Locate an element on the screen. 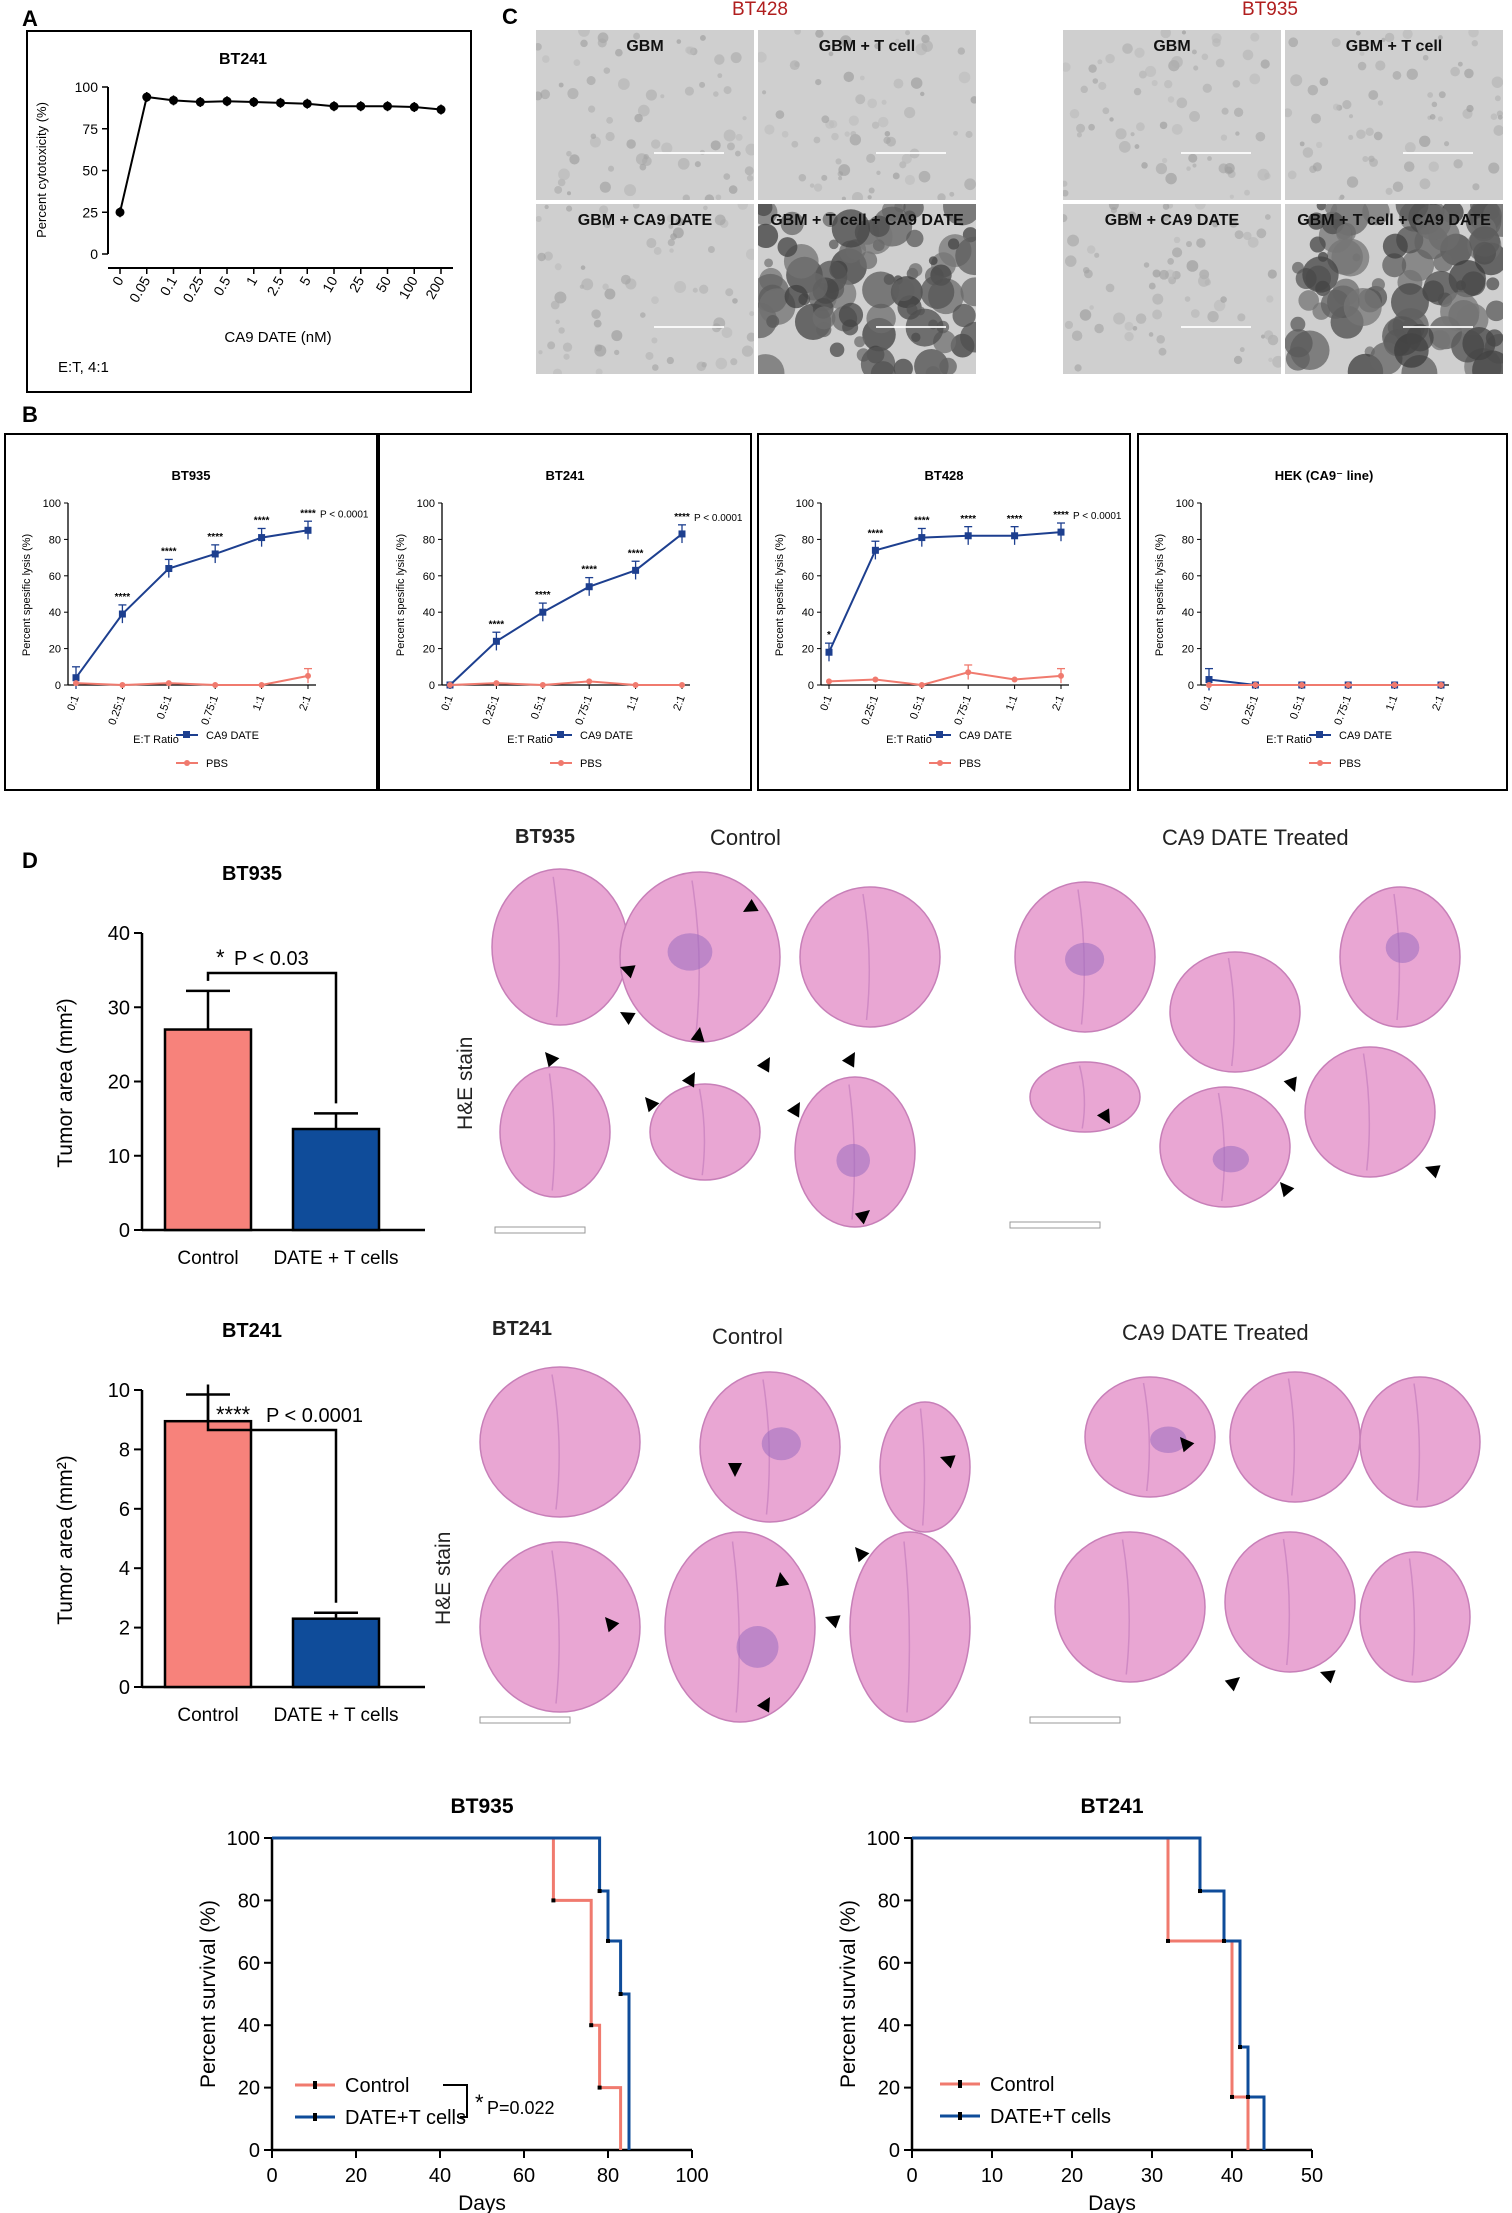  chart-b3-ylabel: Percent spesific lysis (%) is located at coordinates (780, 595).